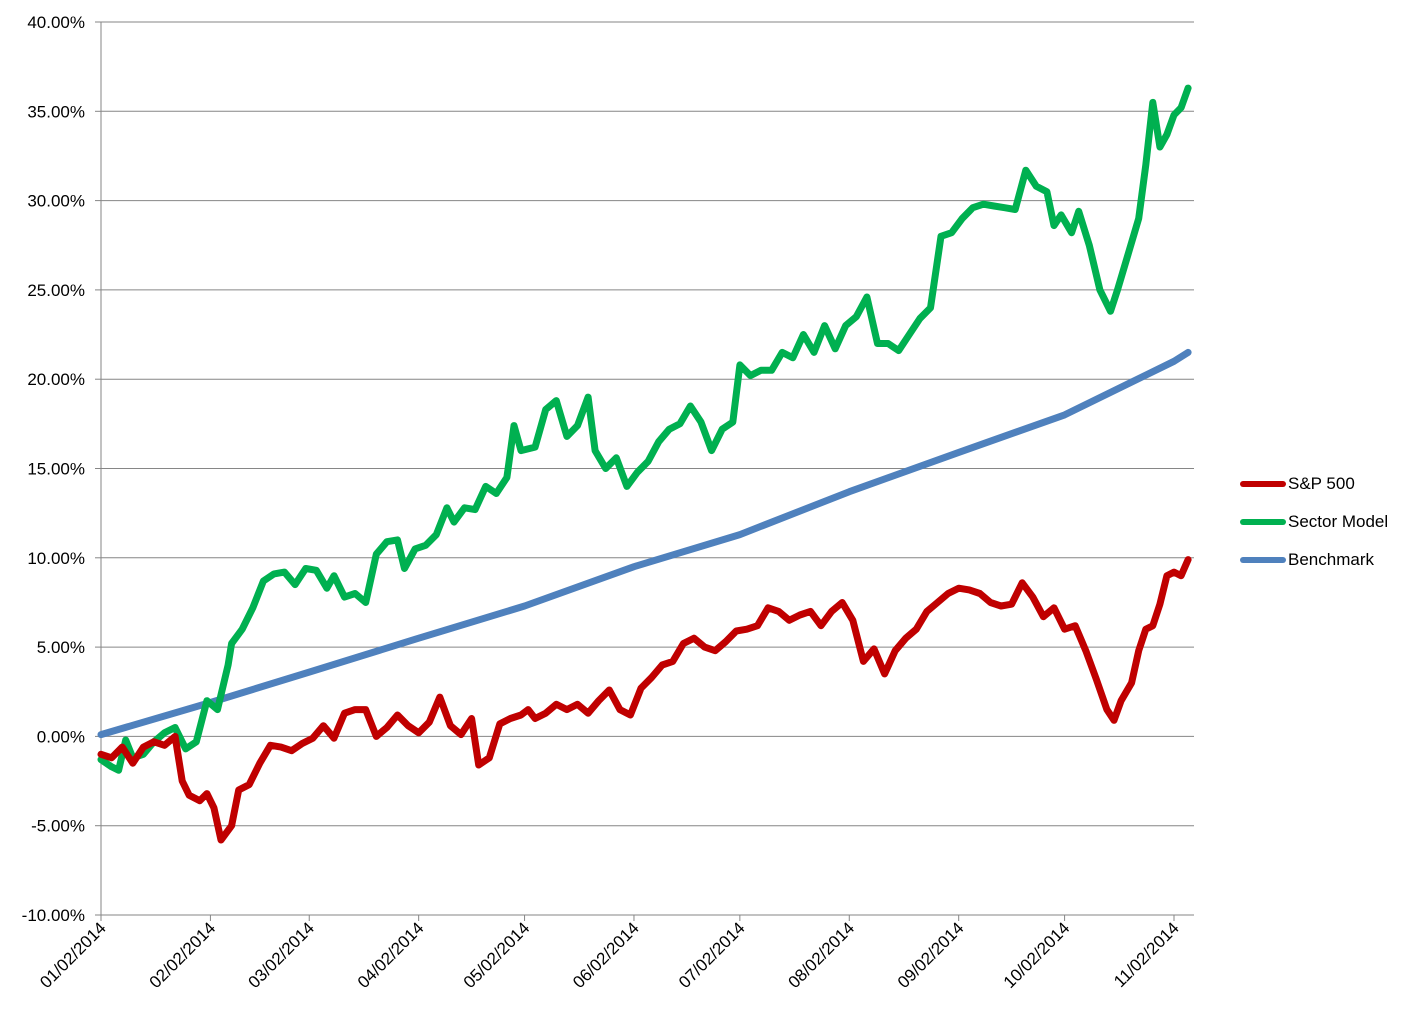 The height and width of the screenshot is (1031, 1422). What do you see at coordinates (73, 955) in the screenshot?
I see `x-tick-label: 01/02/2014` at bounding box center [73, 955].